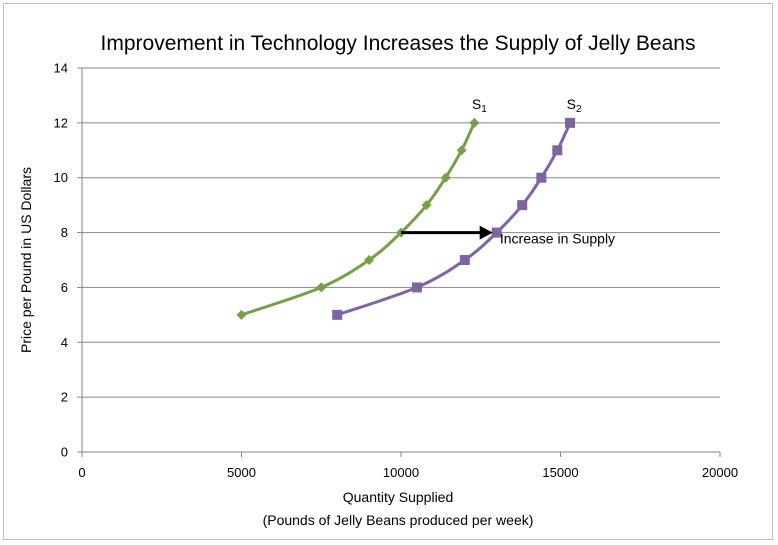  Describe the element at coordinates (479, 105) in the screenshot. I see `series-label-s1: S1` at that location.